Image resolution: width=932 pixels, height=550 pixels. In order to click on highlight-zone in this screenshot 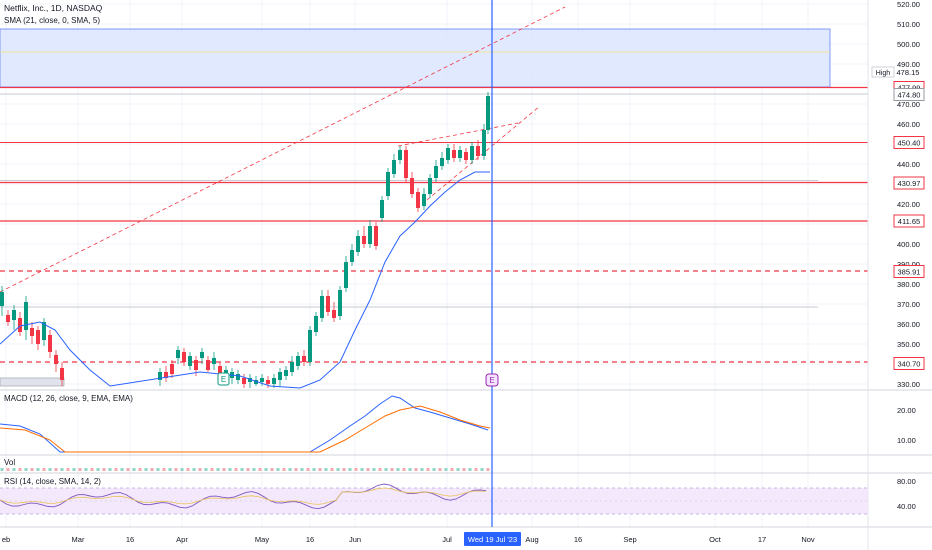, I will do `click(415, 58)`.